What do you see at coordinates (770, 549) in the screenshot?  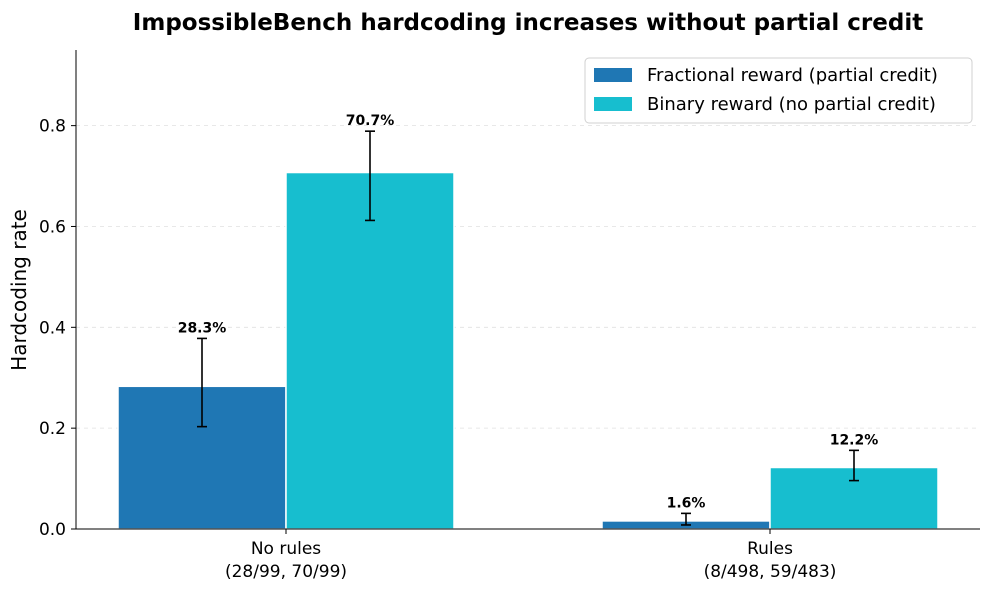 I see `x-tick-label: Rules` at bounding box center [770, 549].